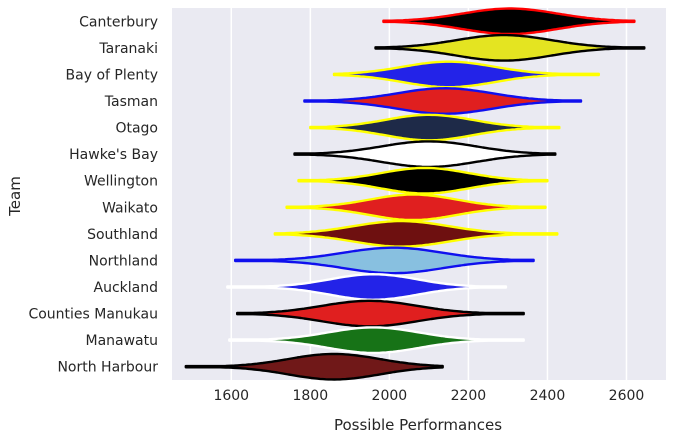  Describe the element at coordinates (130, 208) in the screenshot. I see `y-tick-label: Waikato` at that location.